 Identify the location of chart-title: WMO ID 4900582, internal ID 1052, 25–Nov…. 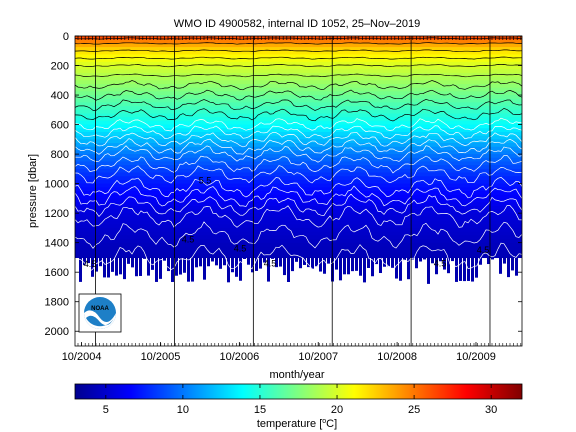
(297, 24).